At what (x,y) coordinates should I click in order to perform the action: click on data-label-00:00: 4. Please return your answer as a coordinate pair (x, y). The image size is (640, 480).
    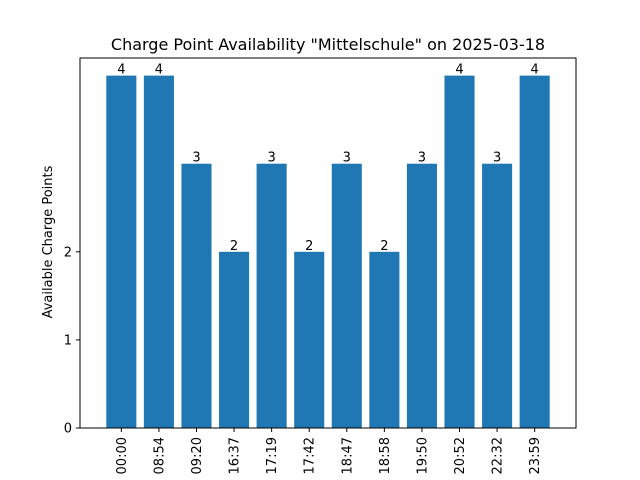
    Looking at the image, I should click on (121, 70).